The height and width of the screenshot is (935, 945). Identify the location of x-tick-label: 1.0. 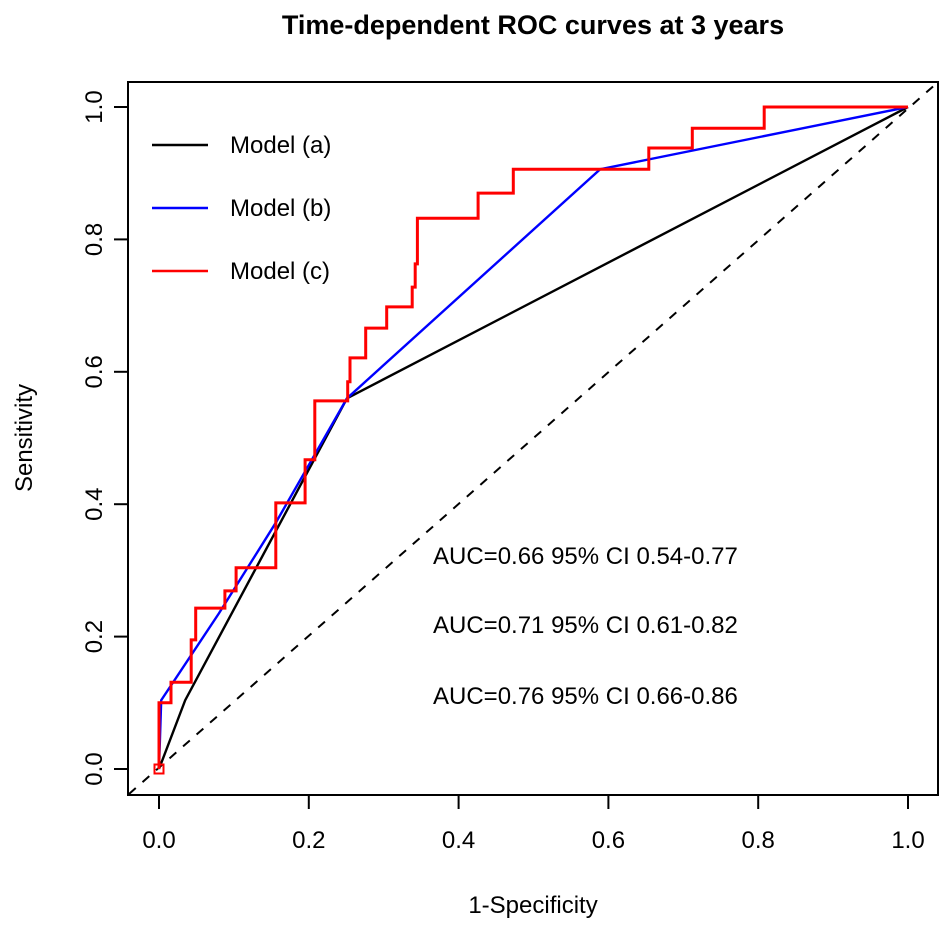
(907, 840).